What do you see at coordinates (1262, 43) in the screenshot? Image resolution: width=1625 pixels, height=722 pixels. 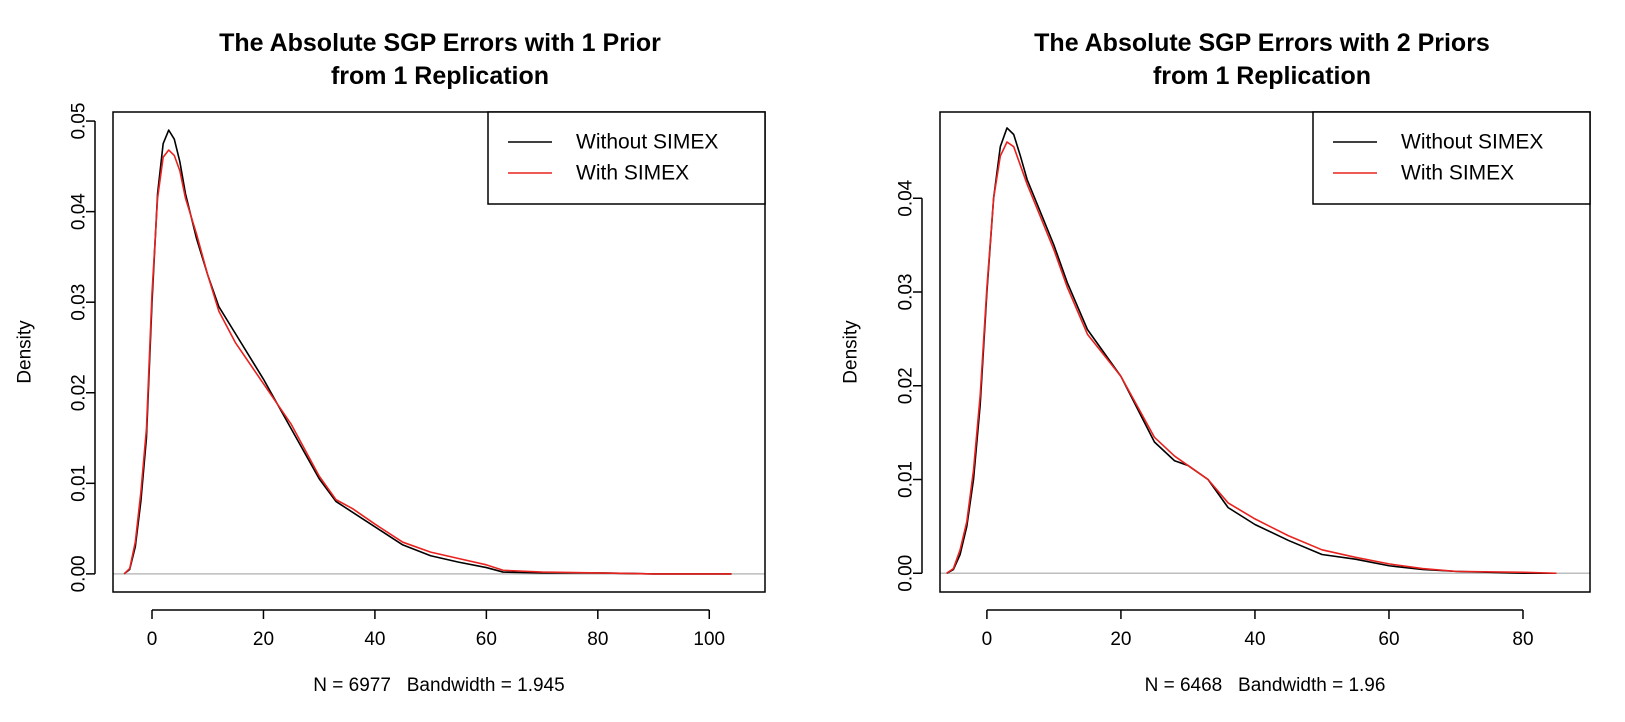 I see `chart-title-line: The Absolute SGP Errors with 2 Priors` at bounding box center [1262, 43].